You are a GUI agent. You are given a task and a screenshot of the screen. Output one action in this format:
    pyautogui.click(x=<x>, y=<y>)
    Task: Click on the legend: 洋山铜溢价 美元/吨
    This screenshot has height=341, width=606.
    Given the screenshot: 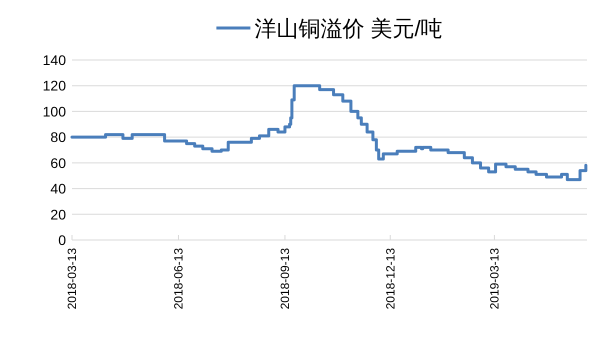 What is the action you would take?
    pyautogui.click(x=329, y=28)
    